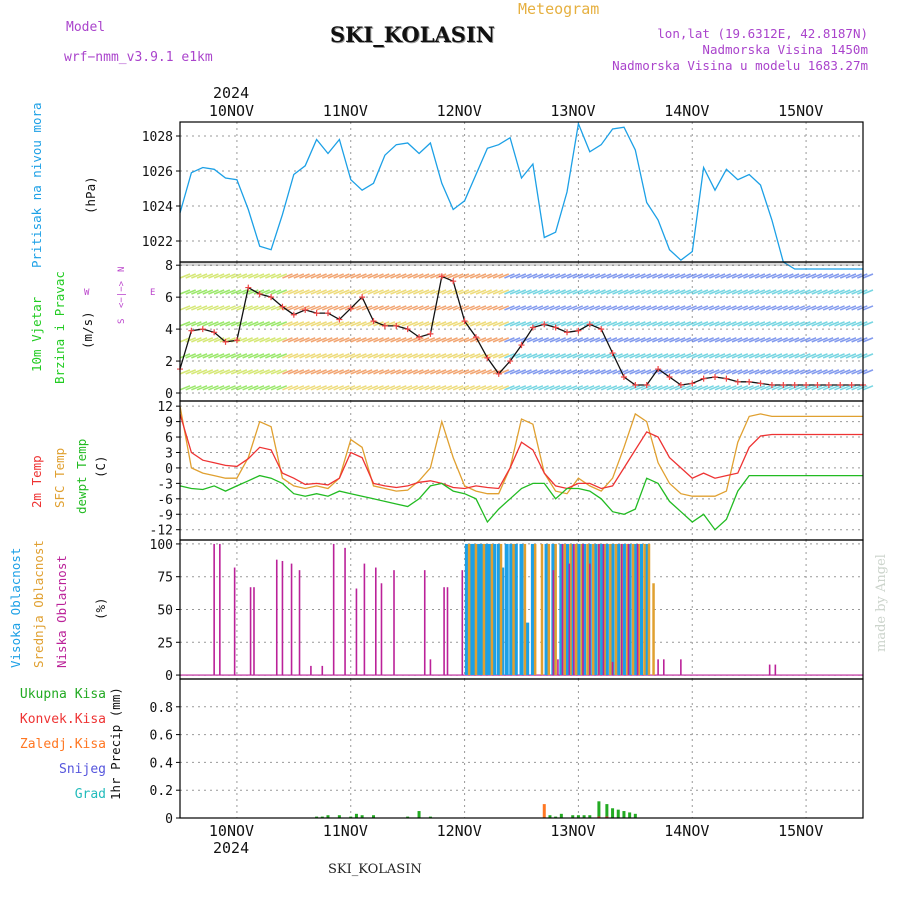  I want to click on precip-legend-snow: Snijeg, so click(82, 769).